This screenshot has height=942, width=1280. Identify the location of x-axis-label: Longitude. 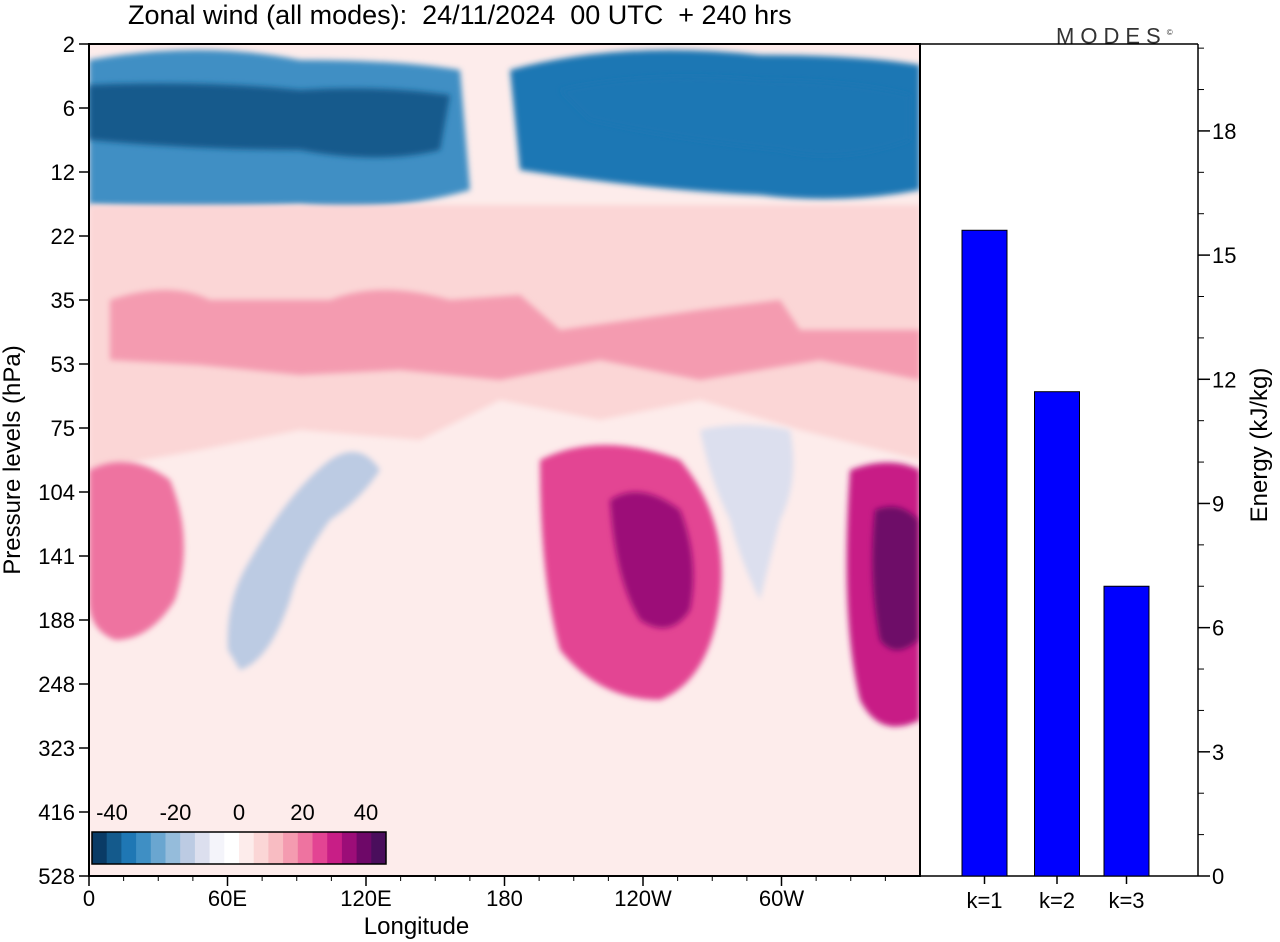
(416, 926).